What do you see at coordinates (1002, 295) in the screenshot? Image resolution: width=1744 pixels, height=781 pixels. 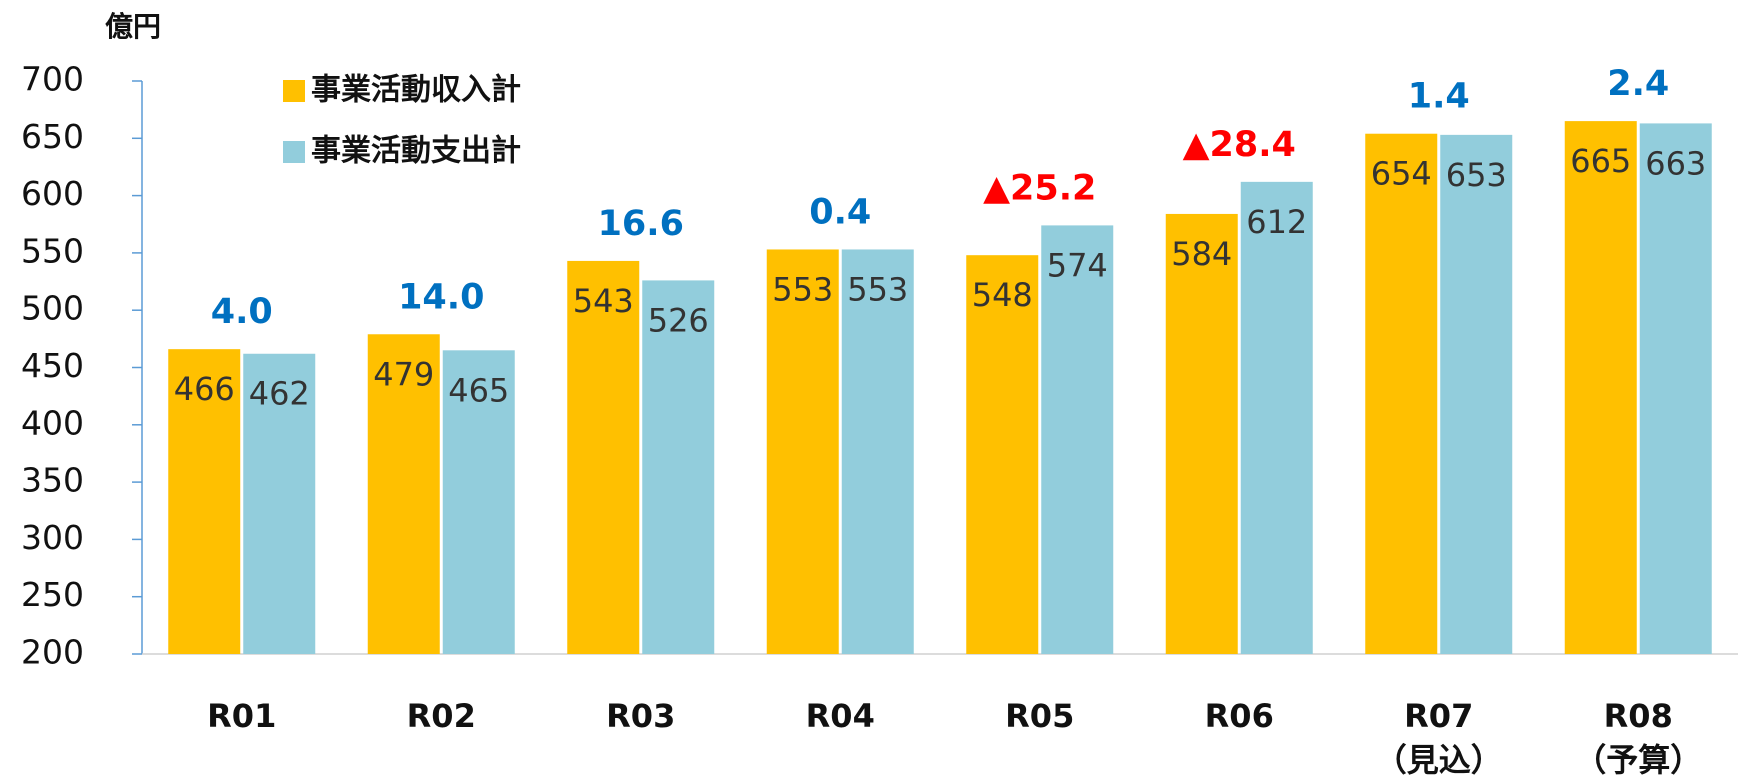 I see `bar-value-label: 548` at bounding box center [1002, 295].